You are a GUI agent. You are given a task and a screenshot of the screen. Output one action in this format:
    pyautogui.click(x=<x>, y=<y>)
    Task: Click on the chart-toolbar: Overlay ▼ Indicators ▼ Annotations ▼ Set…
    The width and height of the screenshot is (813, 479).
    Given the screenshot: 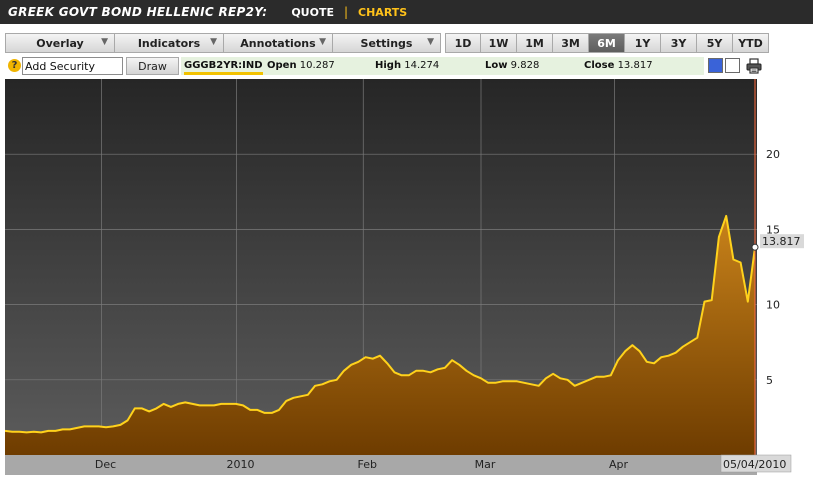 What is the action you would take?
    pyautogui.click(x=387, y=43)
    